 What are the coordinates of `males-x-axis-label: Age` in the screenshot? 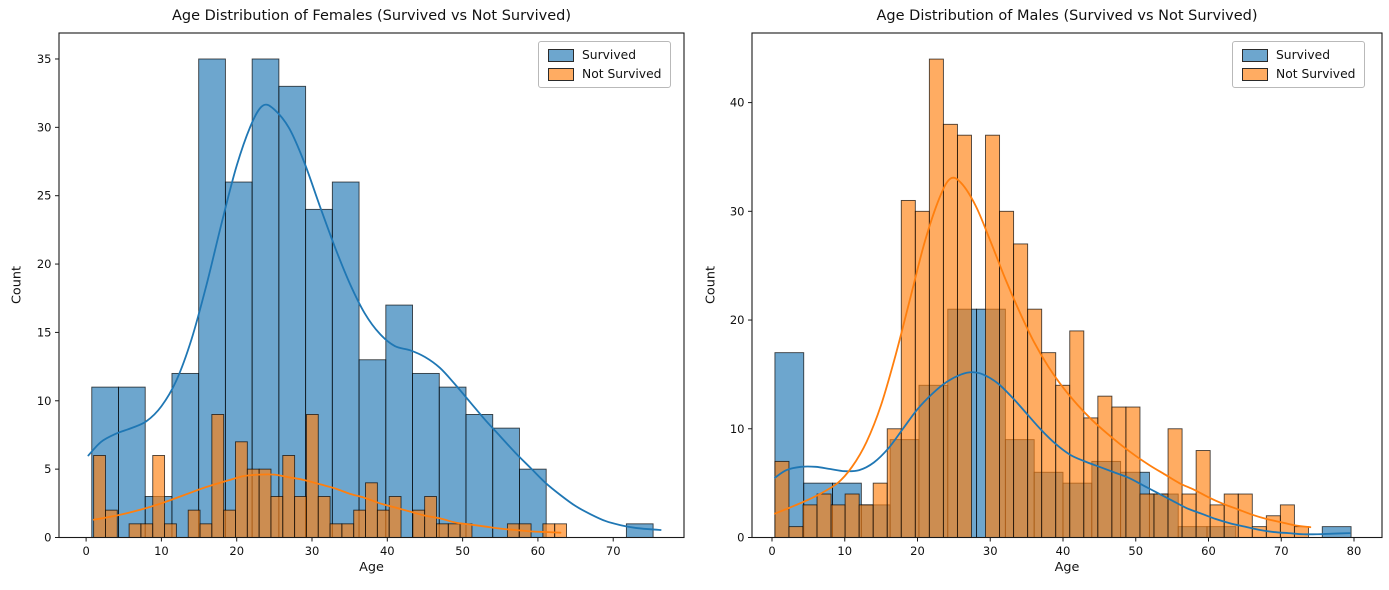 It's located at (1067, 567).